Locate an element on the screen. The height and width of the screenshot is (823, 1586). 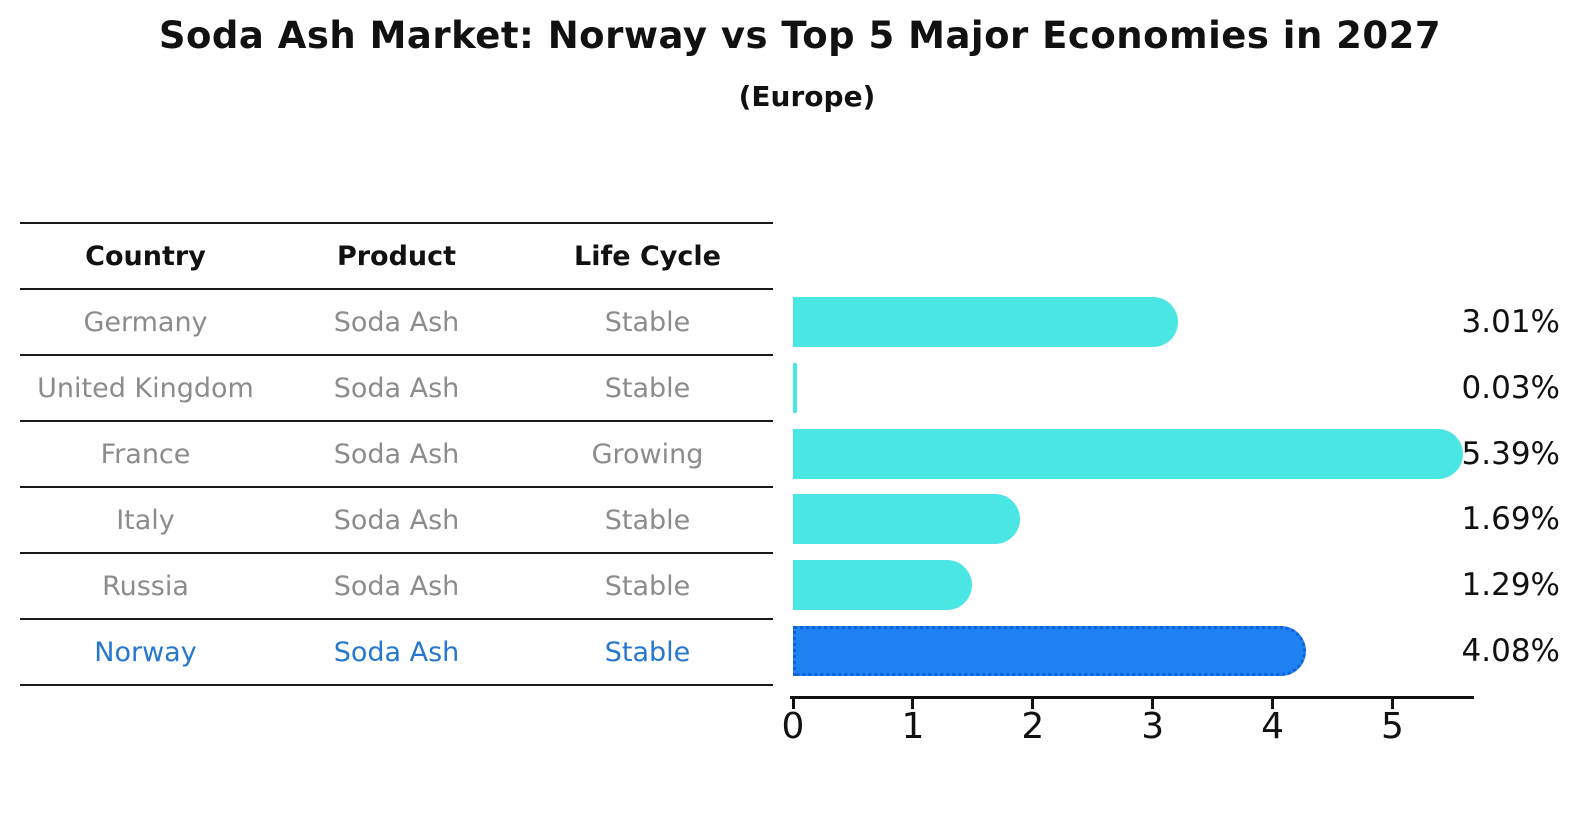
value-label: 3.01% is located at coordinates (1510, 322).